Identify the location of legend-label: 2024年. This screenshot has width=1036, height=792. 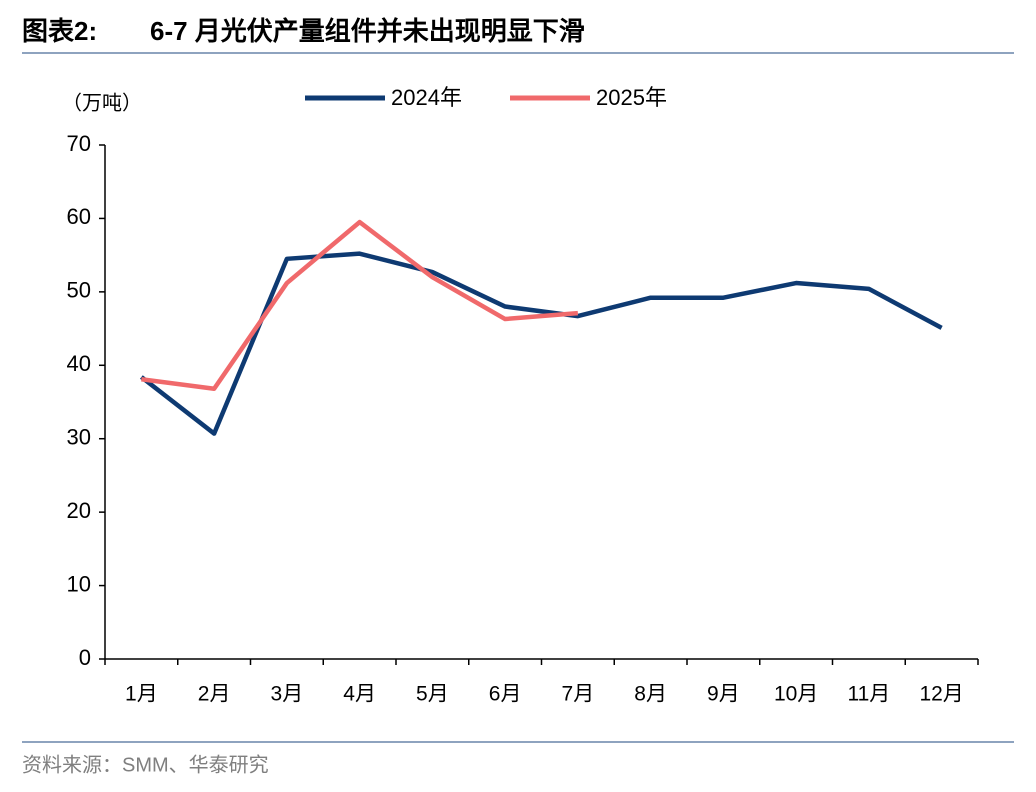
(426, 97).